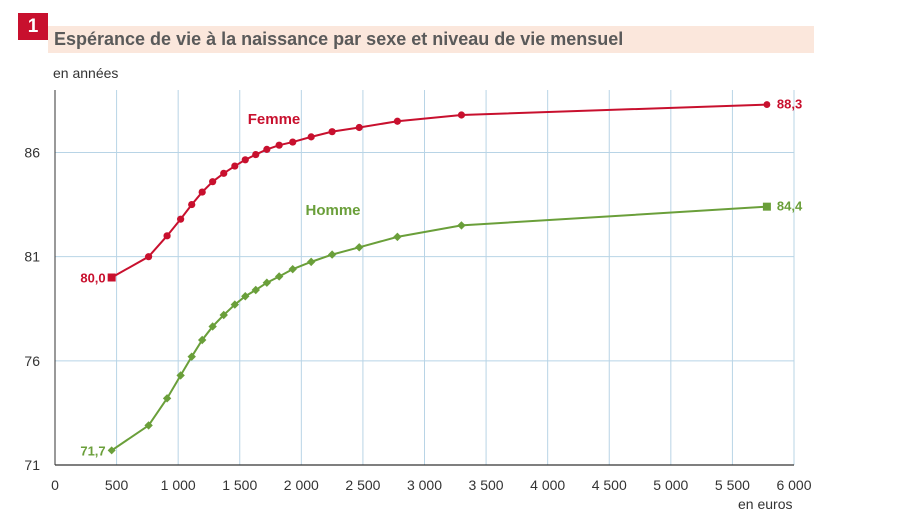 The width and height of the screenshot is (897, 517). Describe the element at coordinates (486, 485) in the screenshot. I see `x-tick-label: 3 500` at that location.